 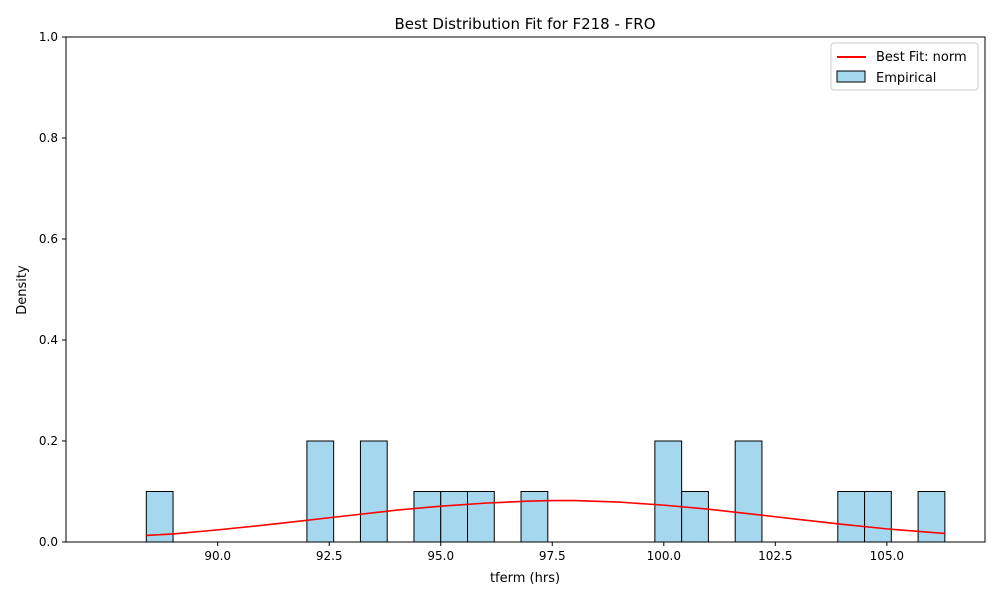 I want to click on legend: Best Fit: norm Empirical, so click(x=904, y=66).